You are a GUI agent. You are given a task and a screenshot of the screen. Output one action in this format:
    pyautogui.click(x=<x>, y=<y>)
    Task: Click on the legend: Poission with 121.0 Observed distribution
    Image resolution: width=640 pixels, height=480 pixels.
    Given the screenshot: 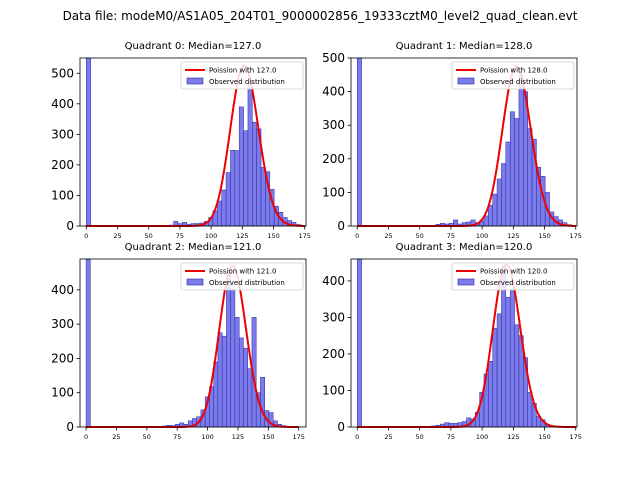 What is the action you would take?
    pyautogui.click(x=242, y=276)
    